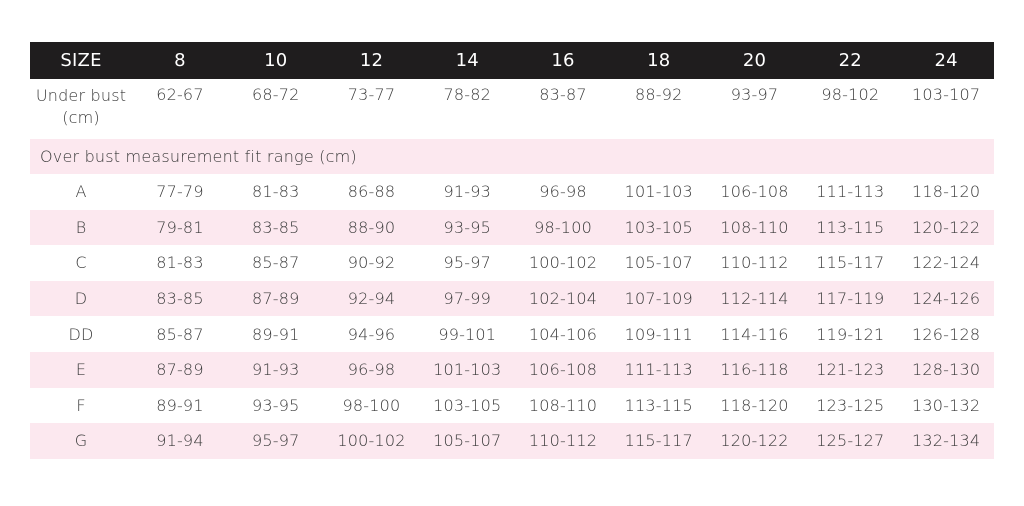  I want to click on cup-measurement-cell: 79-81, so click(180, 227).